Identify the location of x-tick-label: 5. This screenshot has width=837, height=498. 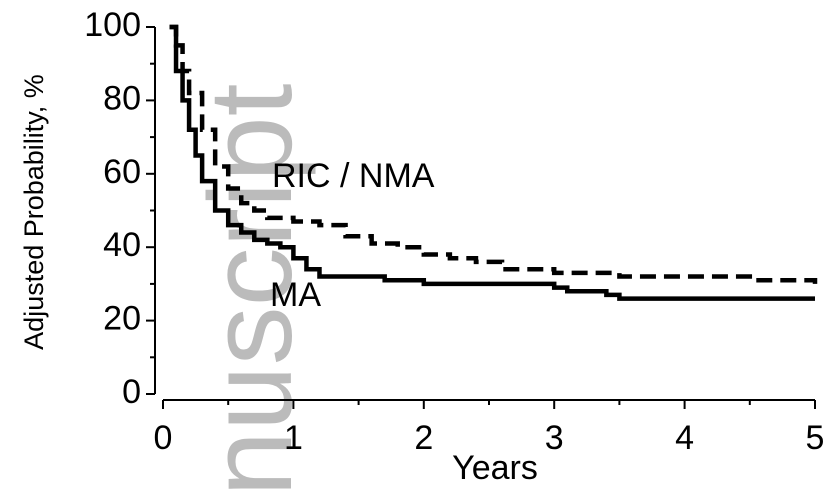
(815, 438).